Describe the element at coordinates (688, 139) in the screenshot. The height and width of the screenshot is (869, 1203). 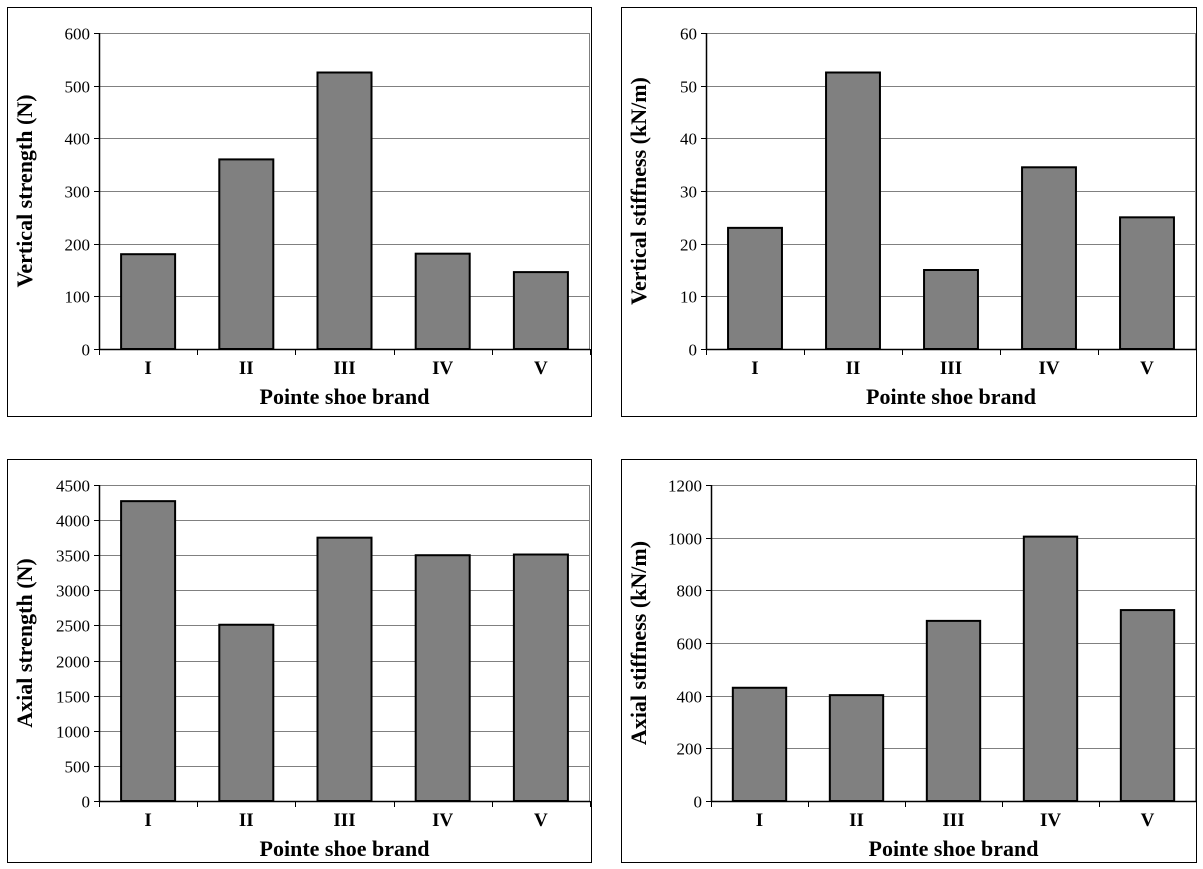
I see `y-tick-label: 40` at that location.